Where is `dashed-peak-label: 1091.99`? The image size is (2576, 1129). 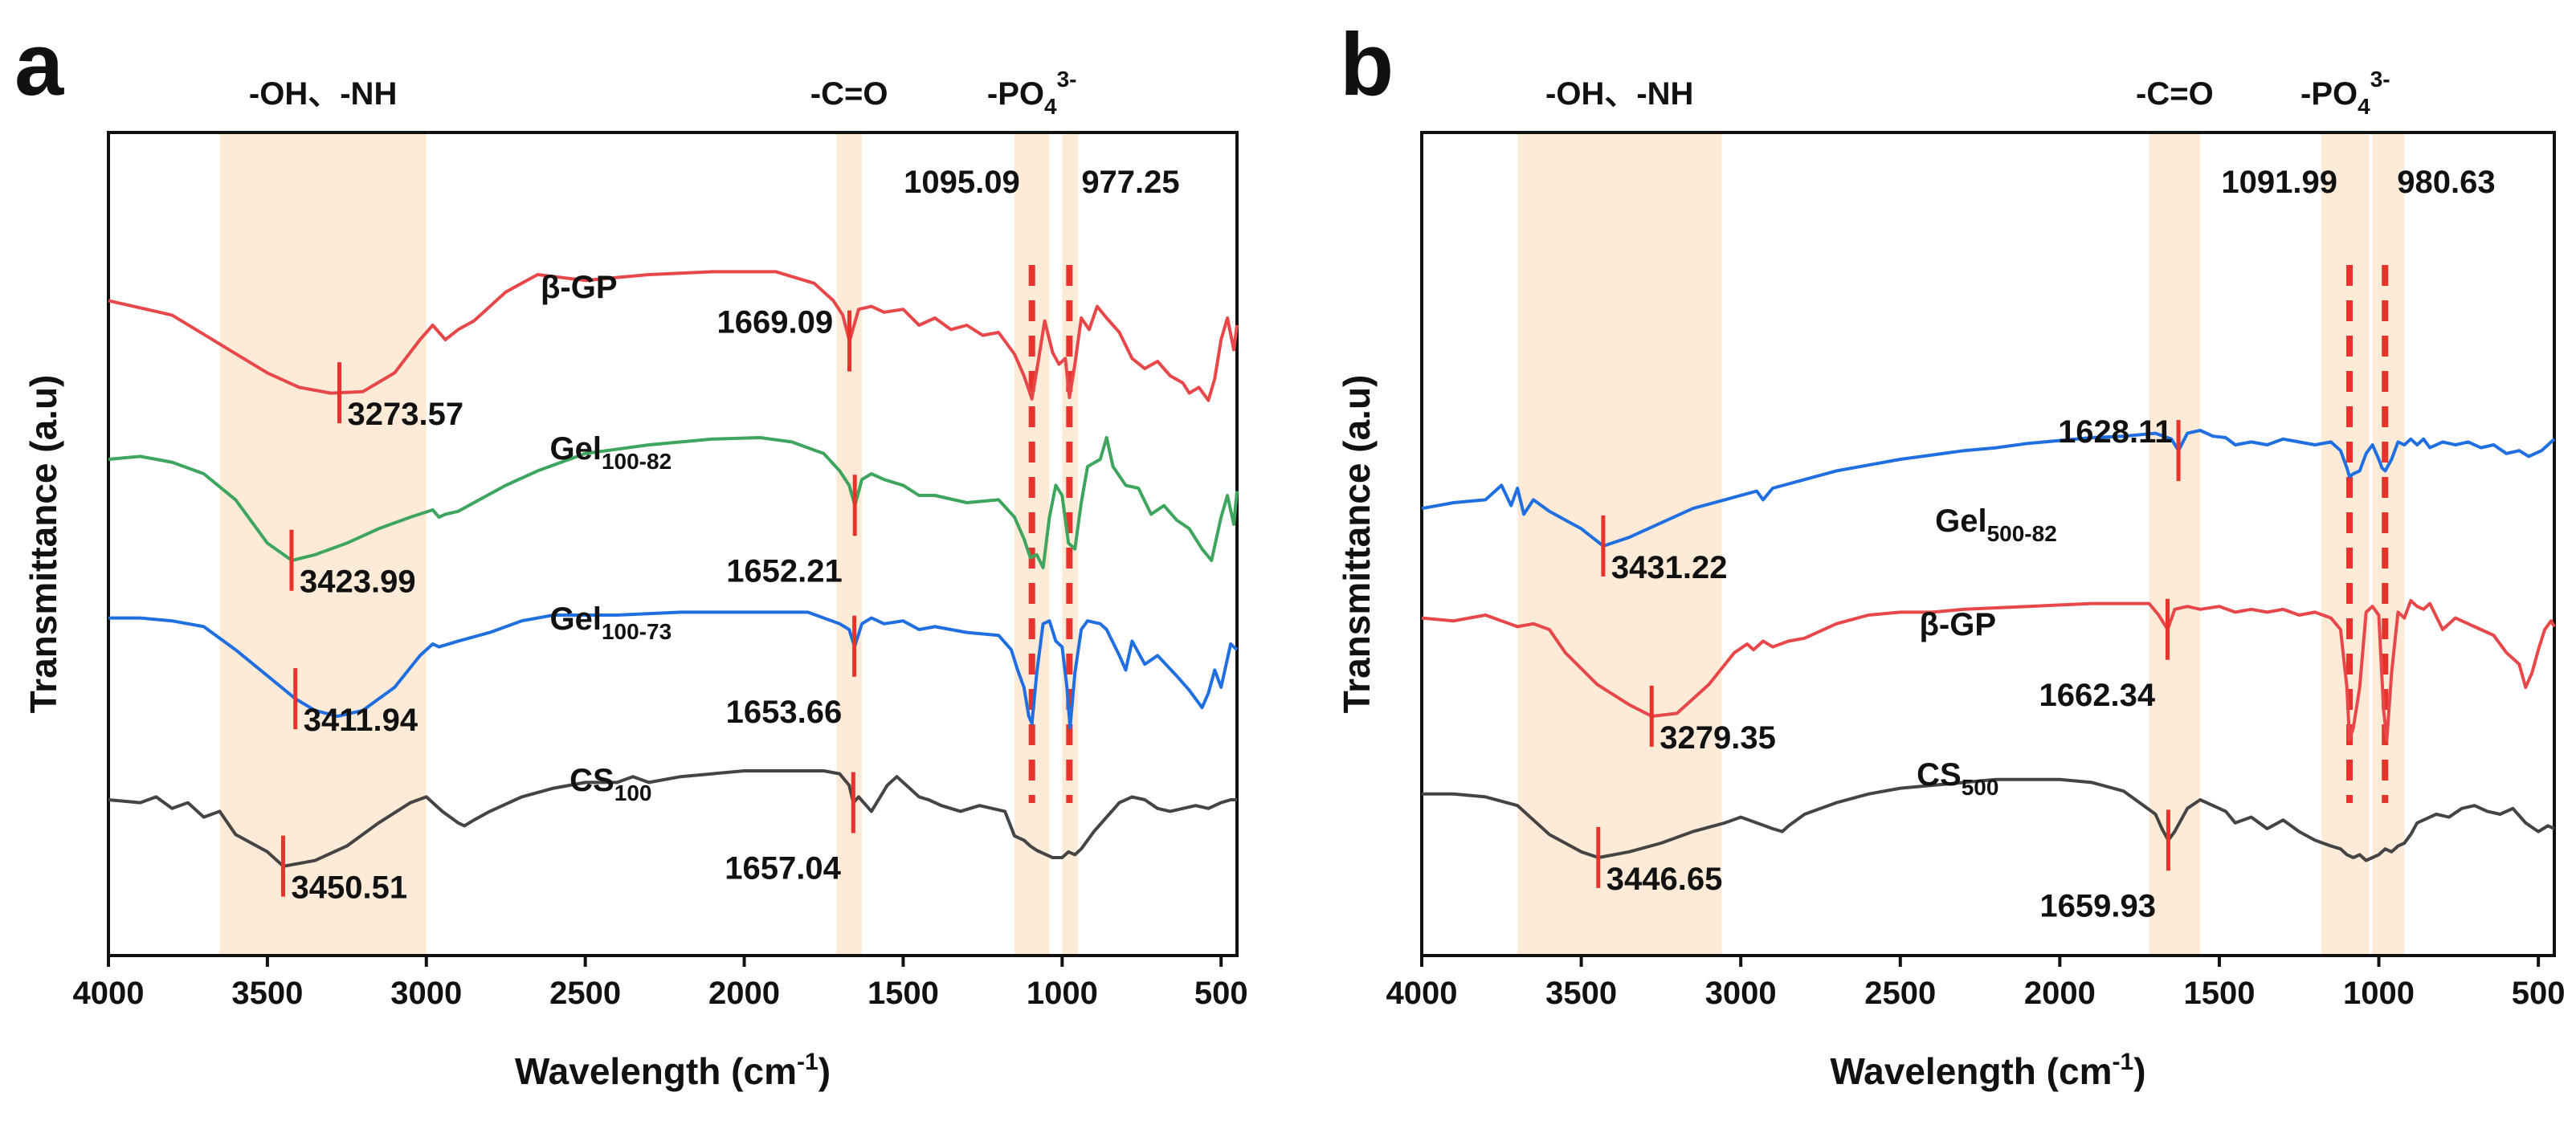
dashed-peak-label: 1091.99 is located at coordinates (2279, 182).